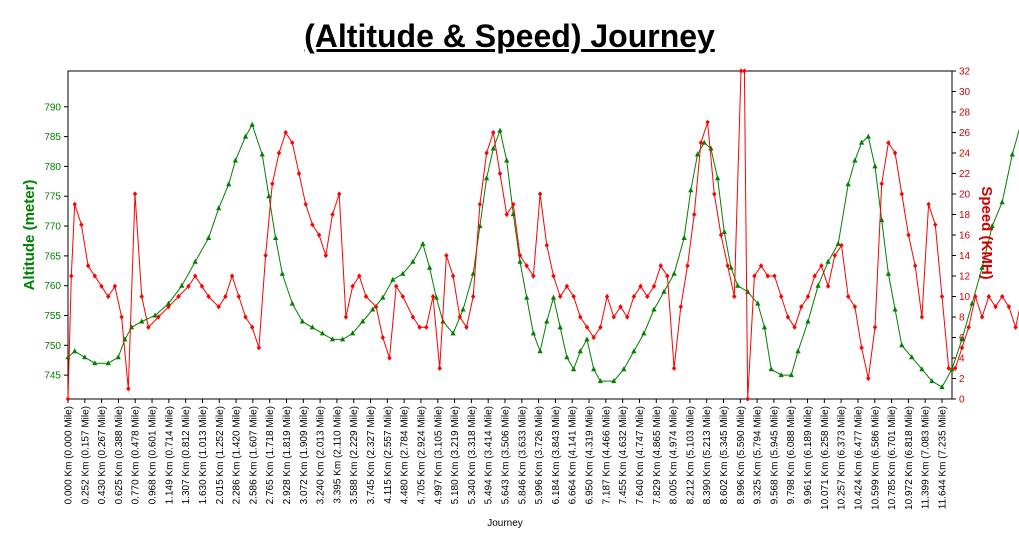  What do you see at coordinates (962, 318) in the screenshot?
I see `right-tick-label: 8` at bounding box center [962, 318].